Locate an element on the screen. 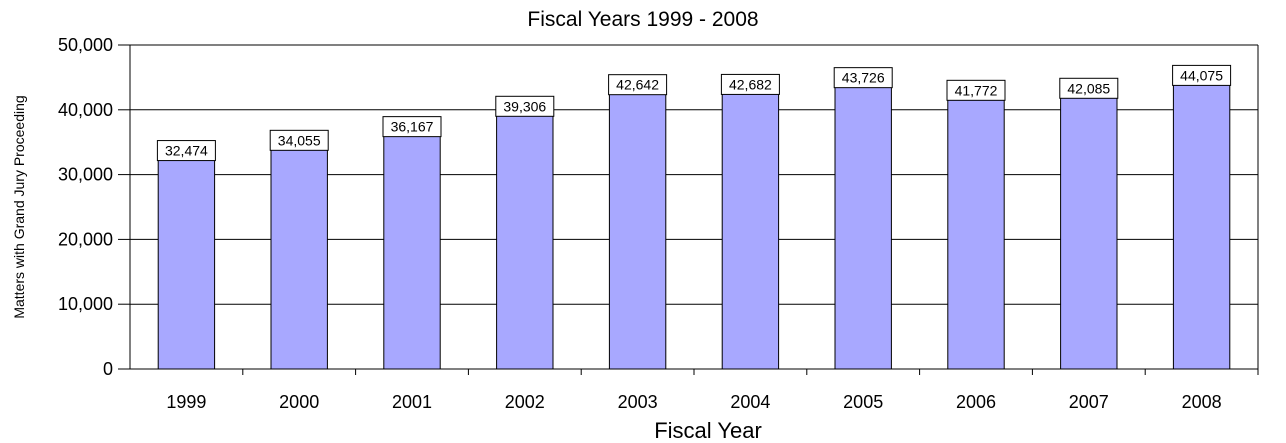  y-tick-label: 30,000 is located at coordinates (85, 175).